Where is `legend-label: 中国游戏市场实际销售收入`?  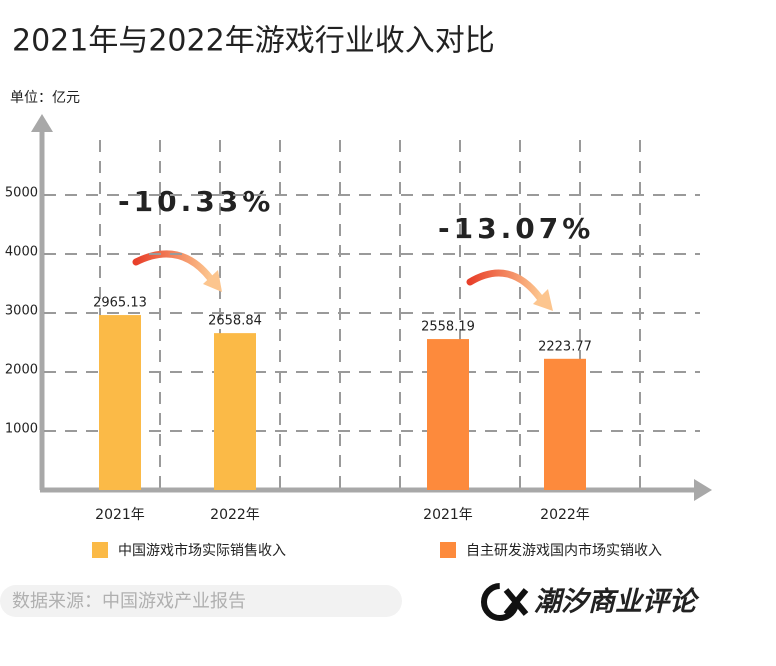
legend-label: 中国游戏市场实际销售收入 is located at coordinates (202, 550).